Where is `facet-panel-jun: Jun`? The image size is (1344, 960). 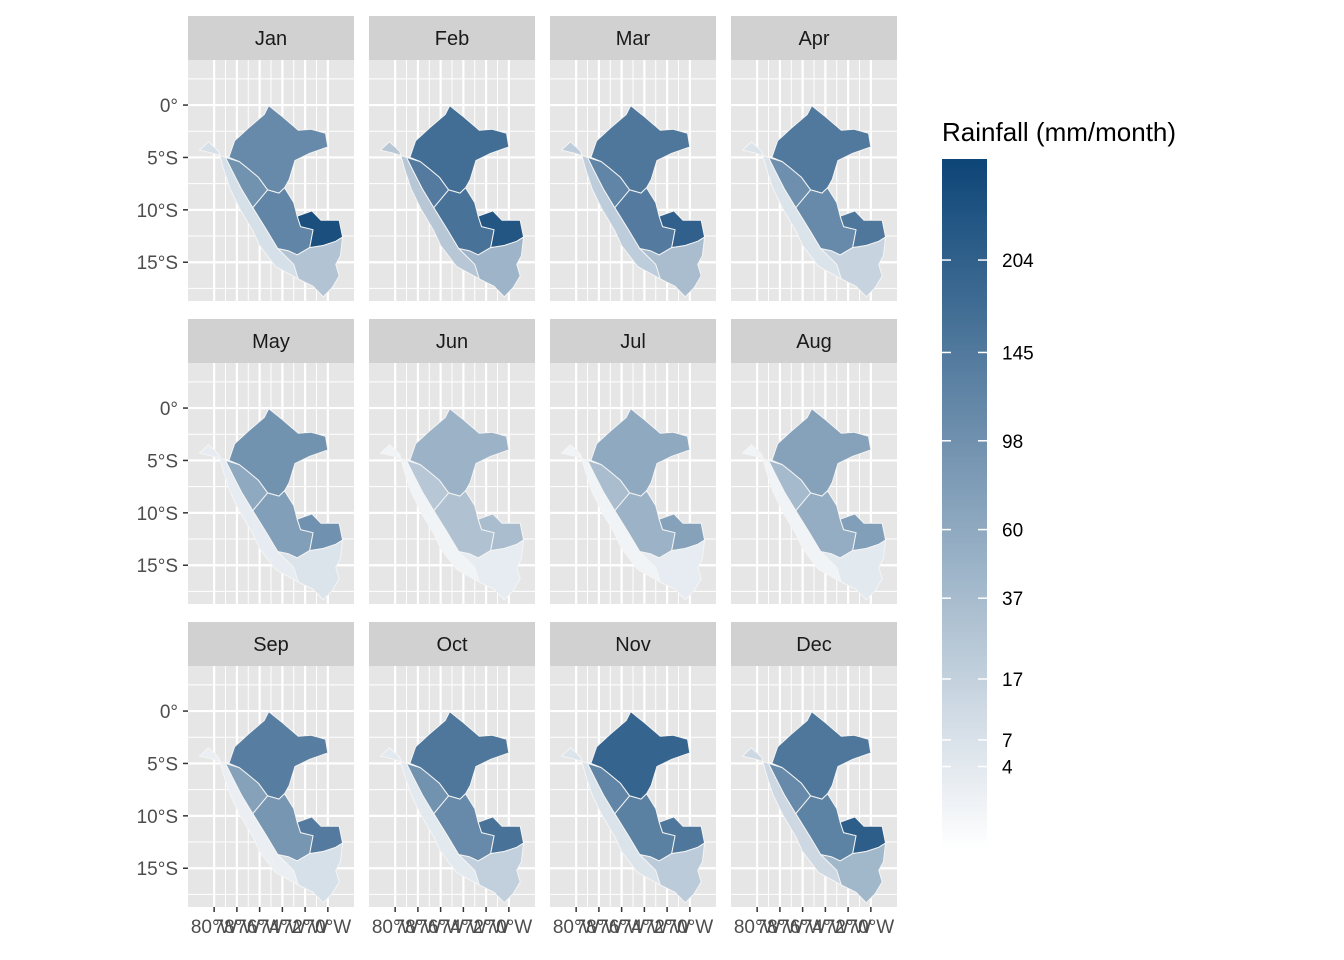 facet-panel-jun: Jun is located at coordinates (452, 461).